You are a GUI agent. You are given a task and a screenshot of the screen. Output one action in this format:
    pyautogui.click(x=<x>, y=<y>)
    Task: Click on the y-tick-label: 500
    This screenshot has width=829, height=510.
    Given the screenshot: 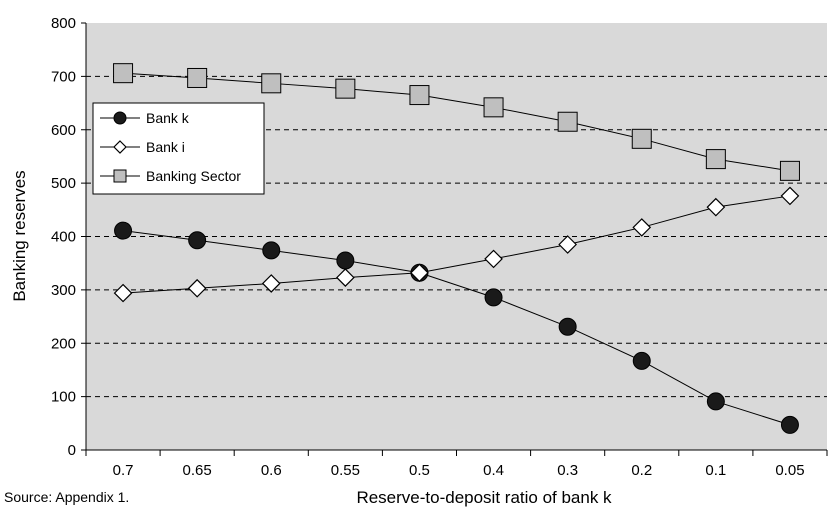 What is the action you would take?
    pyautogui.click(x=63, y=183)
    